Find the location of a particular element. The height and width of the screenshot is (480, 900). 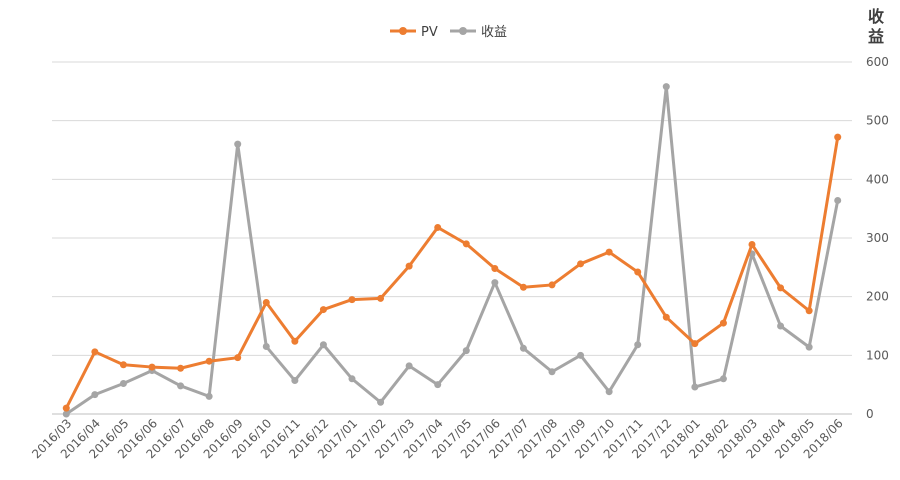

y-tick-label: 400 is located at coordinates (877, 179).